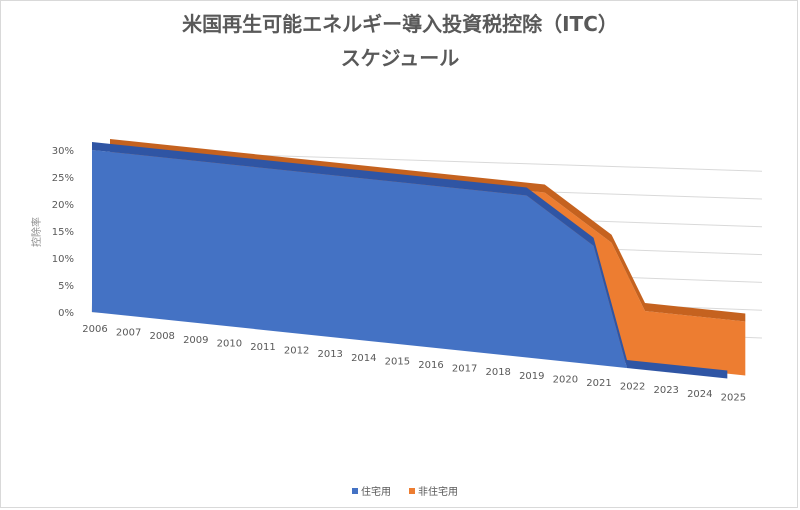 This screenshot has width=800, height=510. What do you see at coordinates (733, 397) in the screenshot?
I see `x-tick-label: 2025` at bounding box center [733, 397].